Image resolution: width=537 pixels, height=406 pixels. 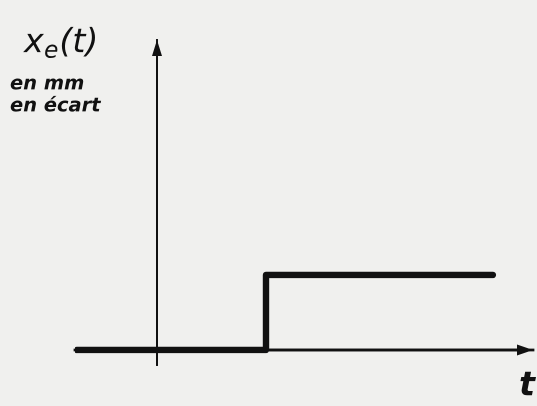 What do you see at coordinates (56, 69) in the screenshot?
I see `y-axis-title: x$_{e}$(t) en mm en écart` at bounding box center [56, 69].